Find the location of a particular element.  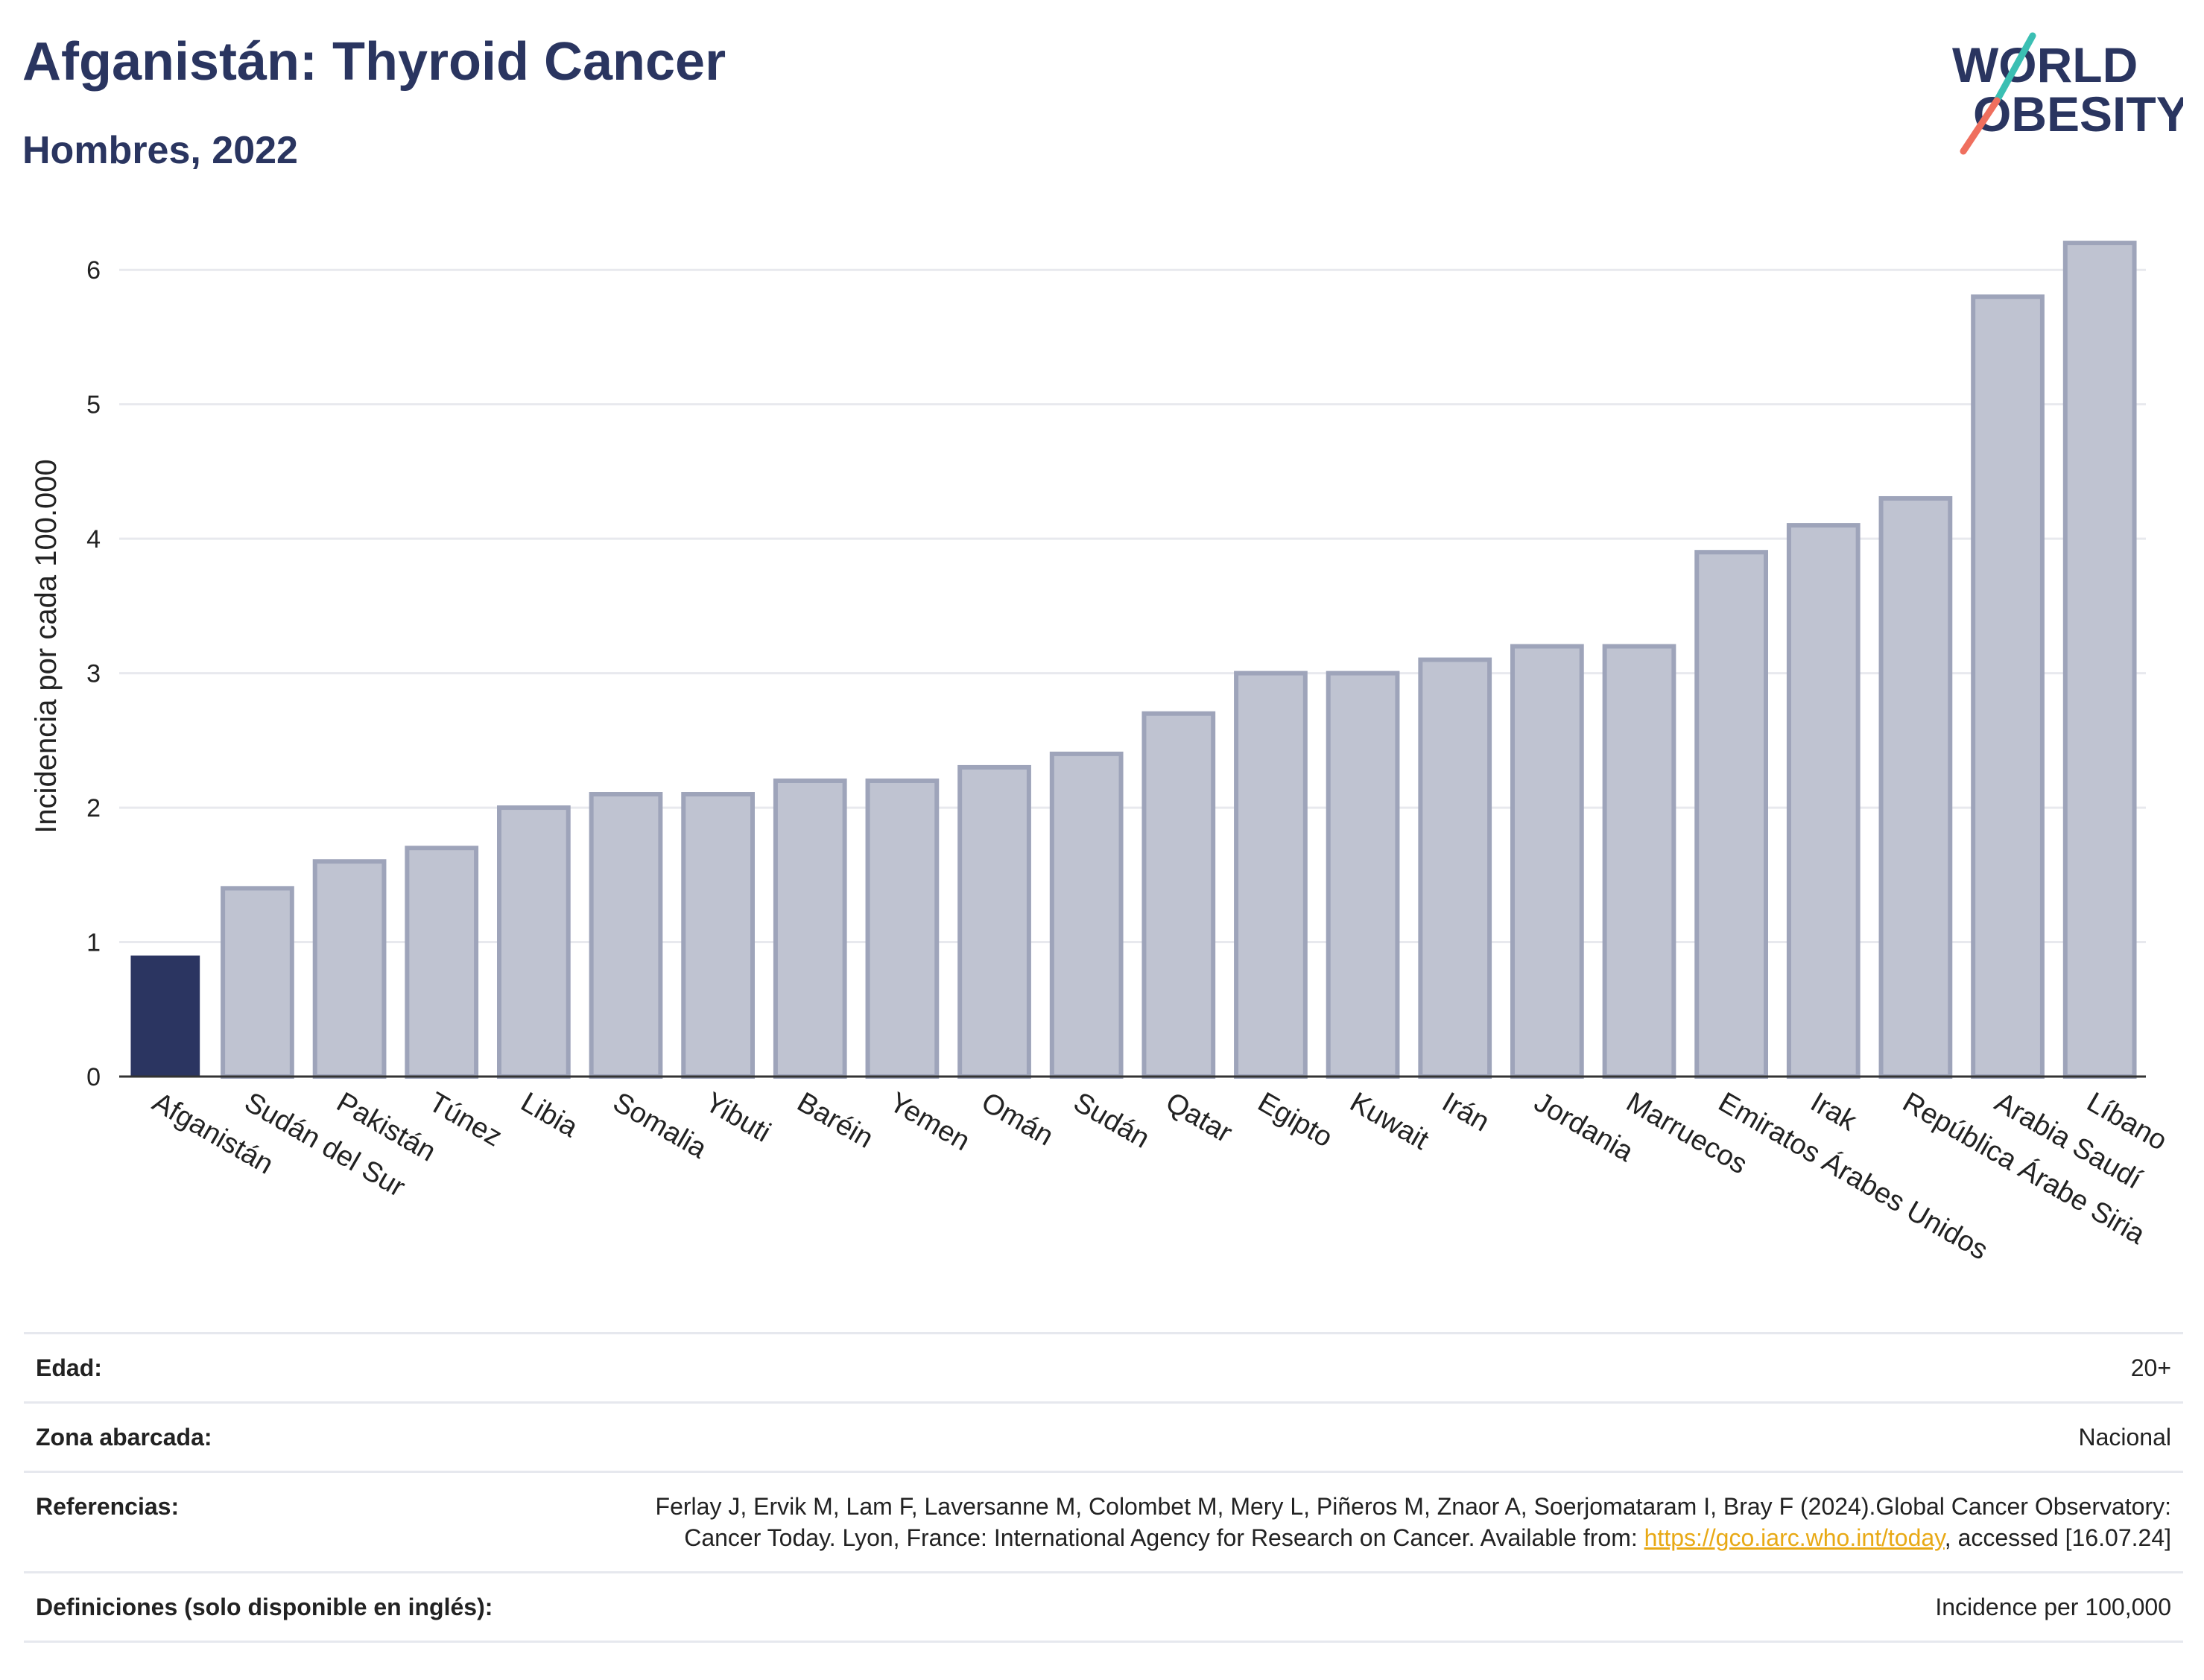

y-tick-label: 6 is located at coordinates (93, 270).